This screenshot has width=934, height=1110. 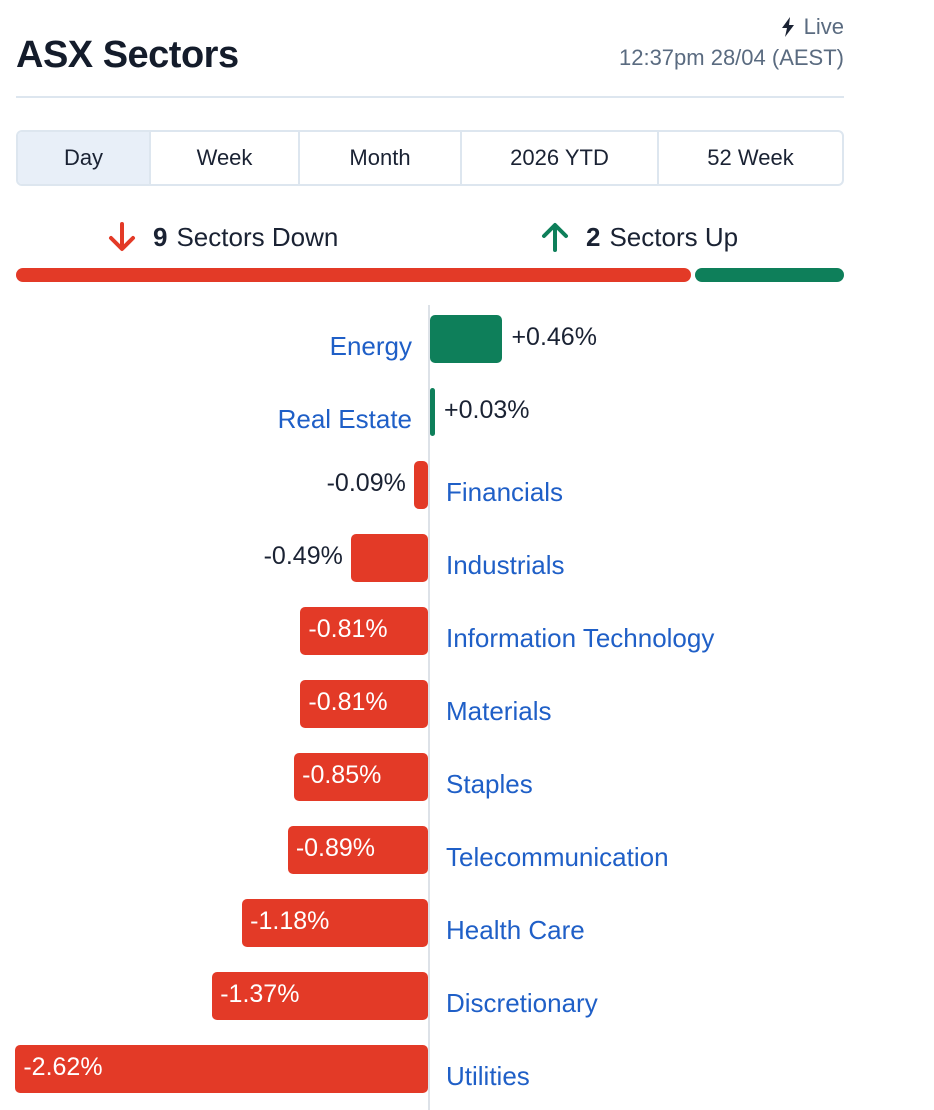 I want to click on value-label-financials: -0.09%, so click(x=366, y=483).